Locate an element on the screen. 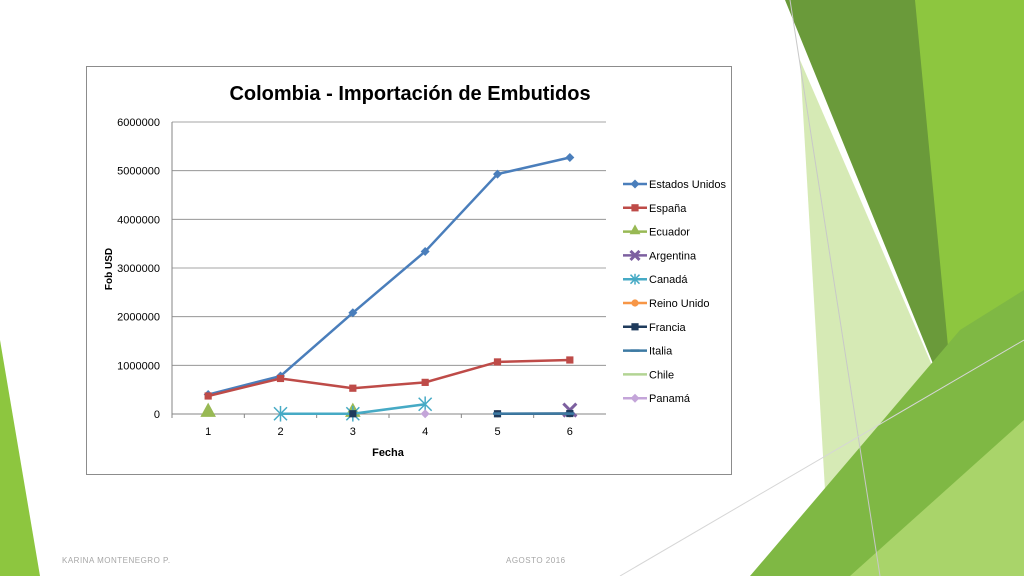 This screenshot has height=576, width=1024. legend-entry-reino-unido: Reino Unido is located at coordinates (666, 304).